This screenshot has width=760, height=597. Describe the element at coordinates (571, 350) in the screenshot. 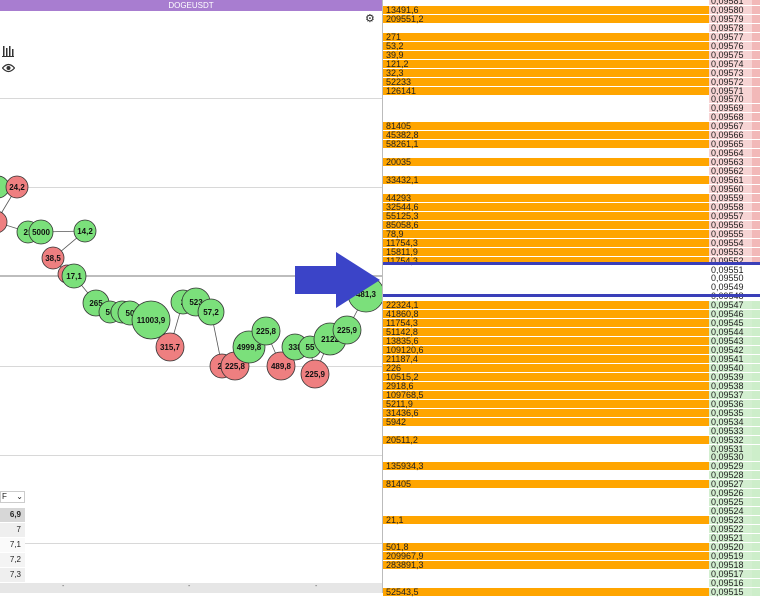

I see `orderbook-row: 109120,6 0,09542` at that location.